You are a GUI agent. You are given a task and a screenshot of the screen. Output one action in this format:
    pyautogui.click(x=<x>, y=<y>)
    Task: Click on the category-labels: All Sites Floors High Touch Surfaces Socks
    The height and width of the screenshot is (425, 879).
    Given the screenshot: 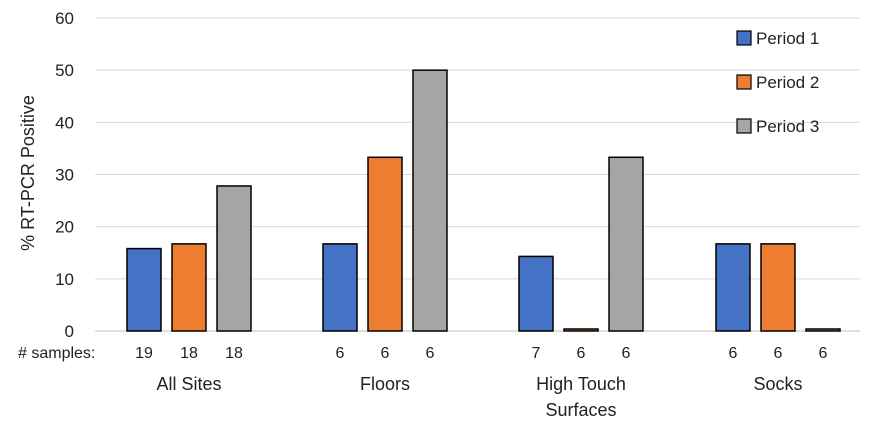 What is the action you would take?
    pyautogui.click(x=479, y=397)
    